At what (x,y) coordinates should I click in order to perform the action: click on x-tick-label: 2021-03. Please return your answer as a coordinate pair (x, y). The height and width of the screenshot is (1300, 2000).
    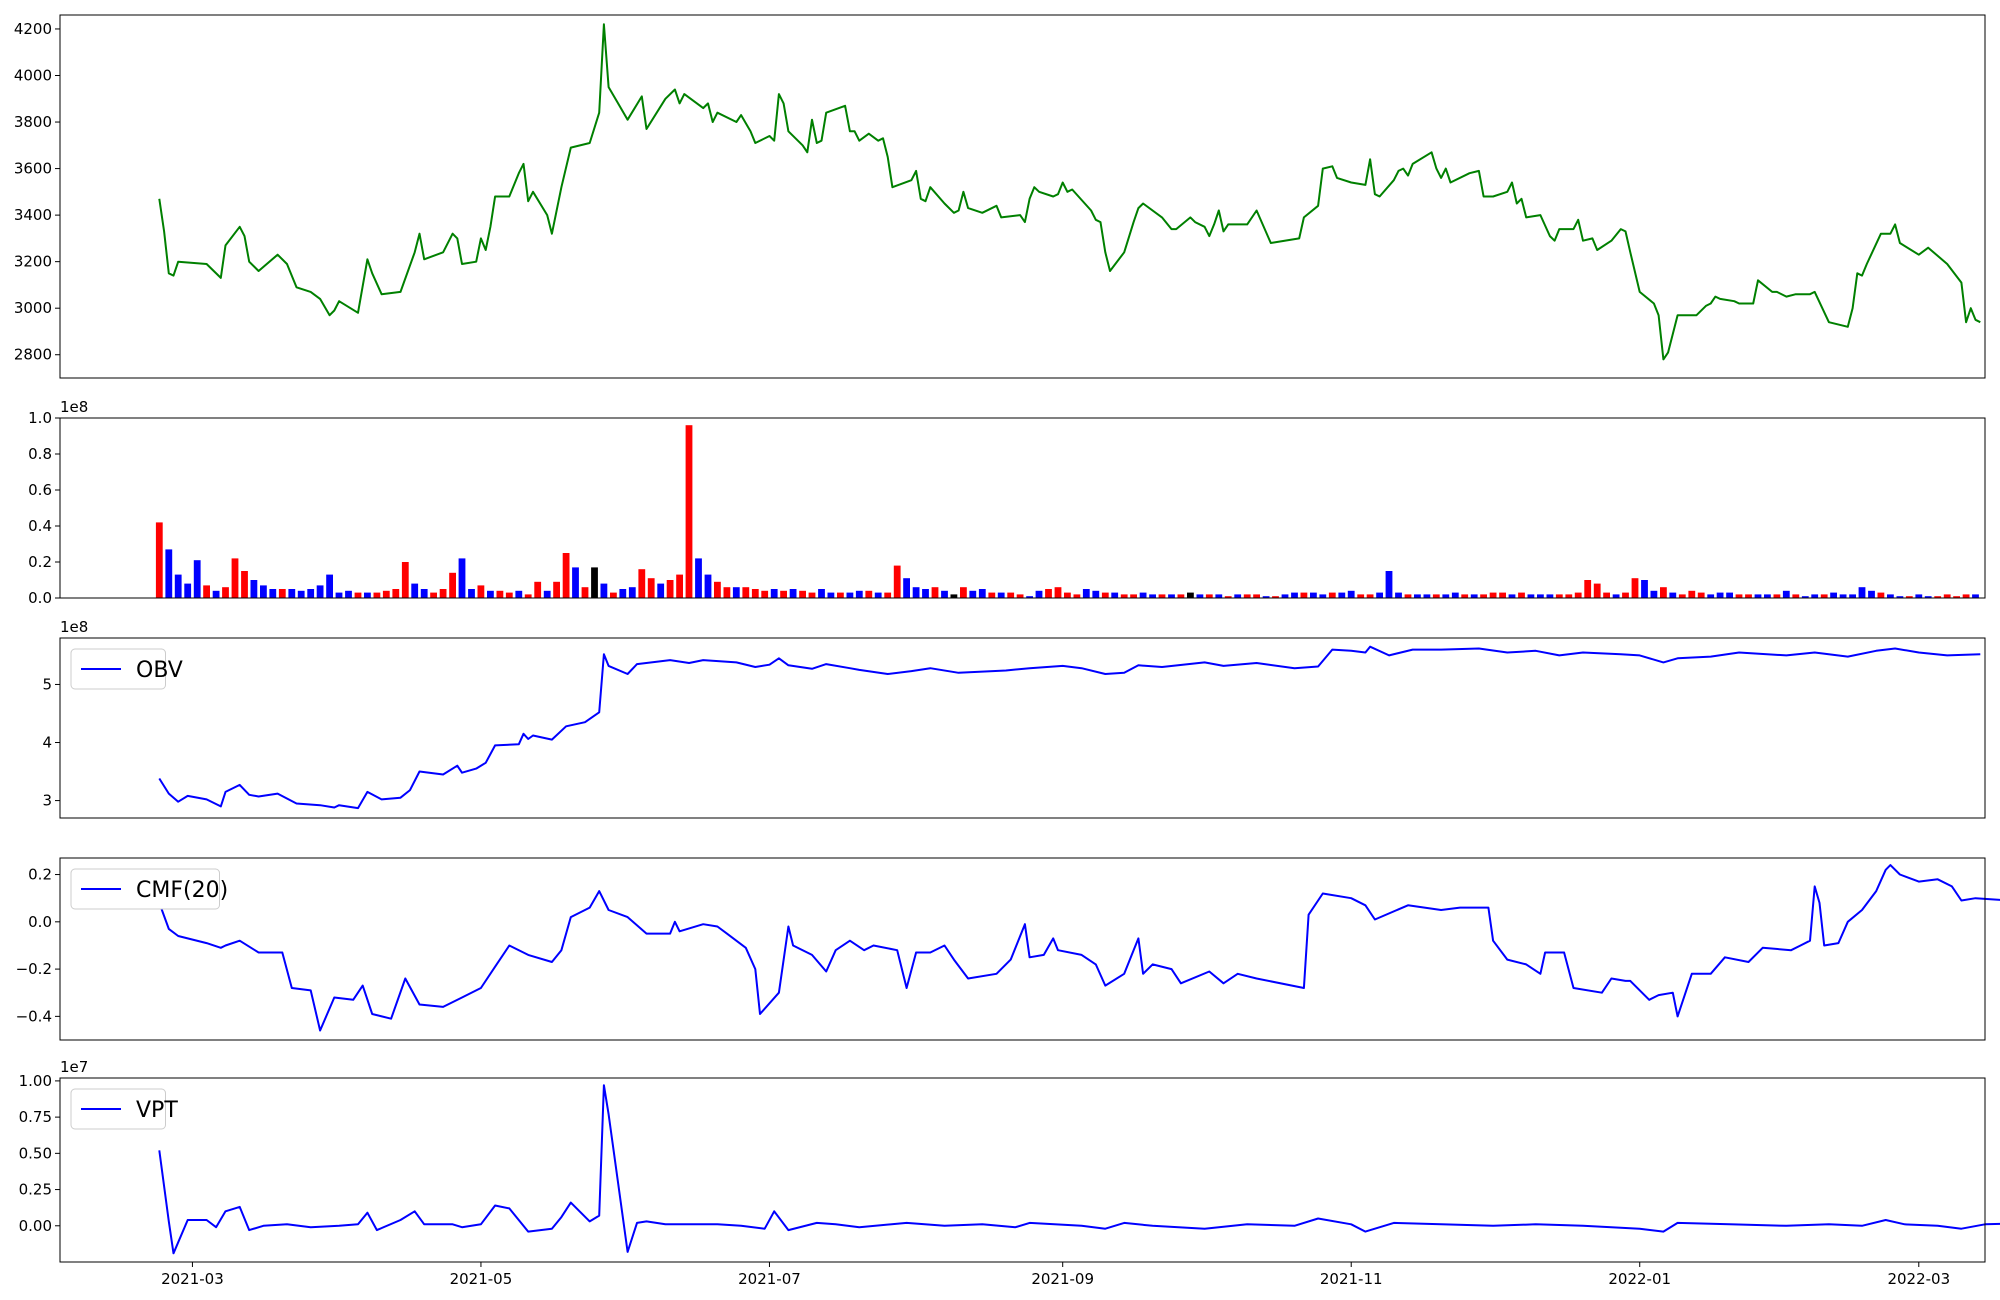
    Looking at the image, I should click on (192, 1279).